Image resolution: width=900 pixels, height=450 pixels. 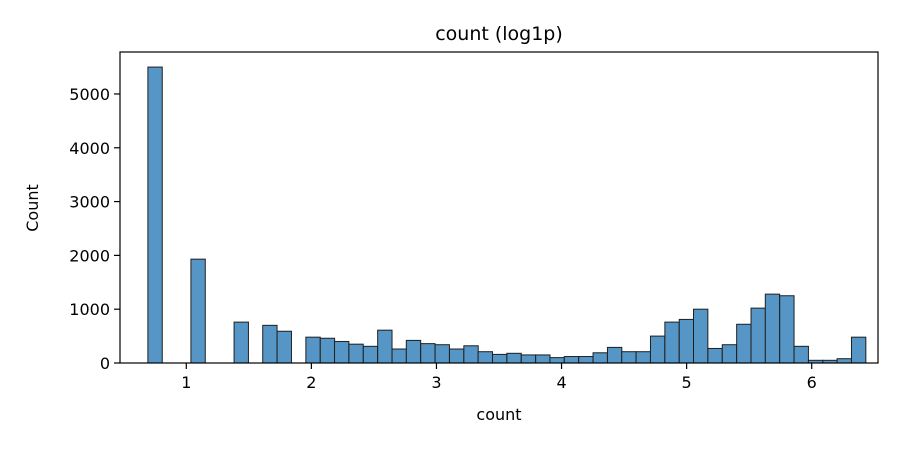 I want to click on y-axis-label: Count, so click(x=32, y=208).